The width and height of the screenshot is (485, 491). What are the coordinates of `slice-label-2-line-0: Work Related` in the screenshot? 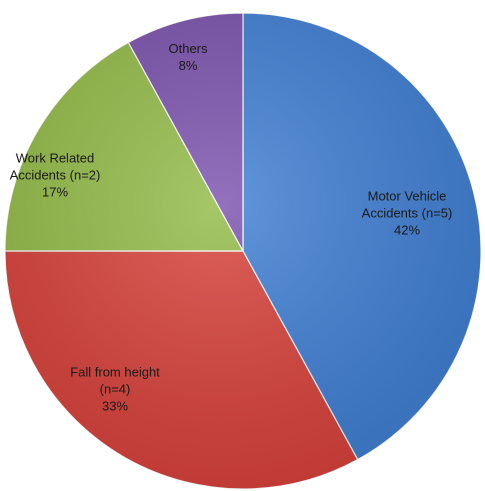 It's located at (55, 157).